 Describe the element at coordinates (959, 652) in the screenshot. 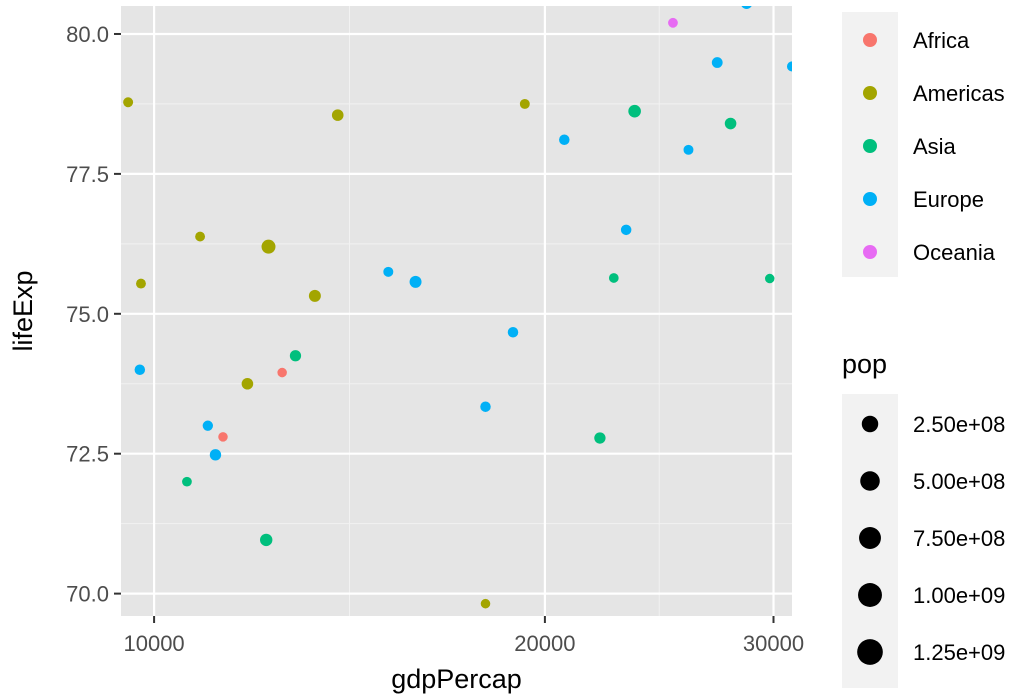

I see `size-label: 1.25e+09` at that location.